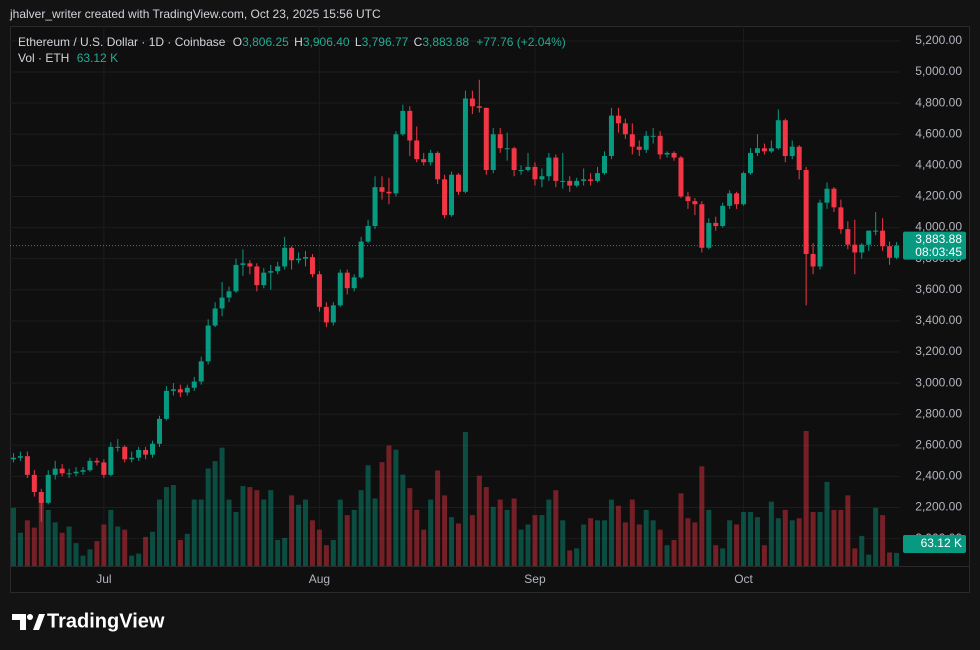 This screenshot has height=650, width=980. Describe the element at coordinates (265, 42) in the screenshot. I see `legend-o: 3,806.25` at that location.